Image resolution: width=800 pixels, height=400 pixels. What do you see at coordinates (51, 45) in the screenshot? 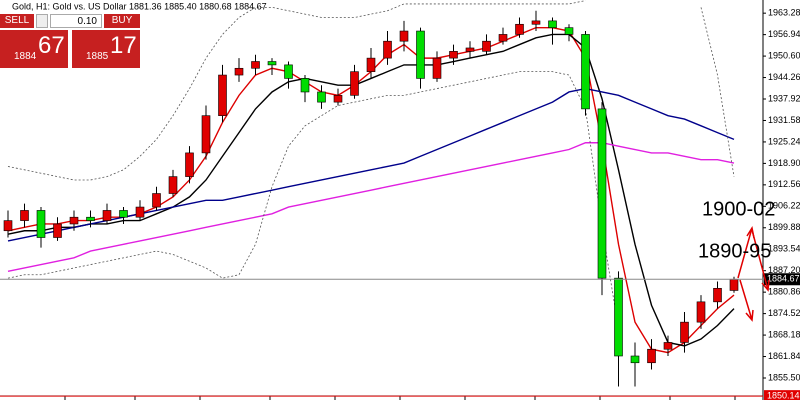
I see `sell-price-big: 67` at bounding box center [51, 45].